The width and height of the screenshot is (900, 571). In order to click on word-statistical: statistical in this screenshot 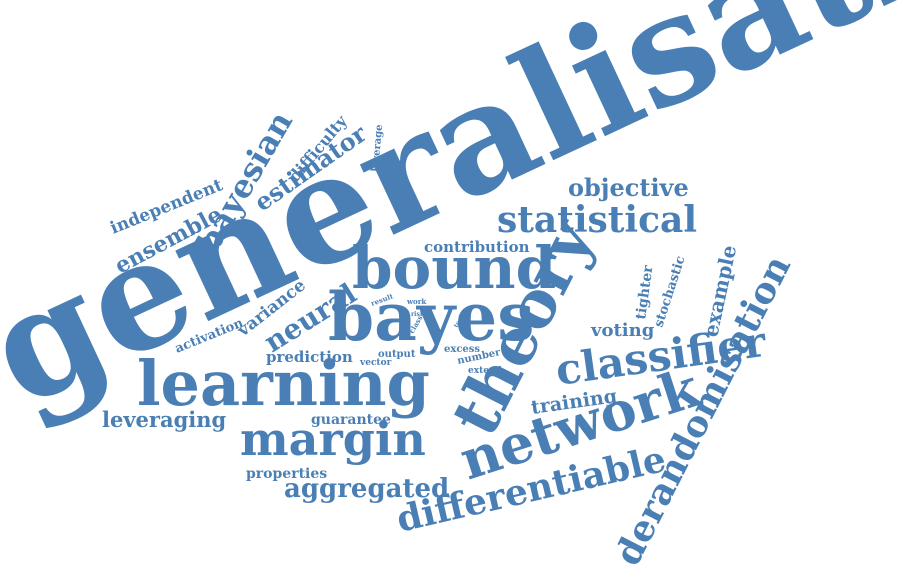, I will do `click(597, 220)`.